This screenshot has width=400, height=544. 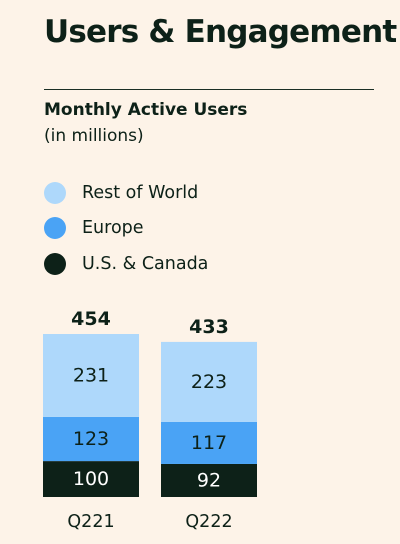 I want to click on legend-swatch-europe, so click(x=55, y=228).